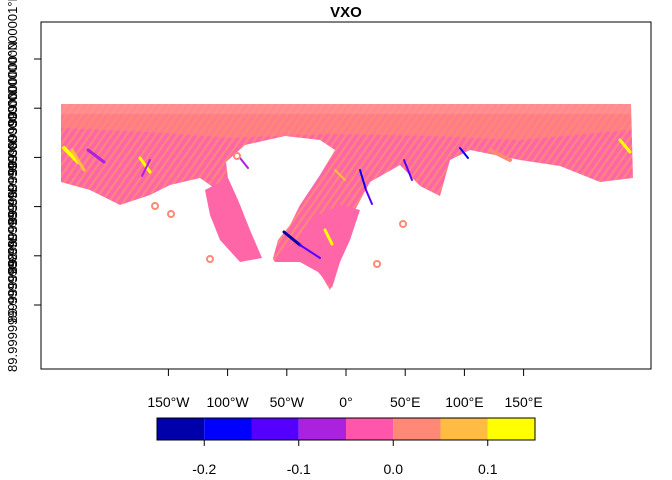 The height and width of the screenshot is (480, 672). I want to click on y-tick-label: 90.00000000000000°N, so click(12, 108).